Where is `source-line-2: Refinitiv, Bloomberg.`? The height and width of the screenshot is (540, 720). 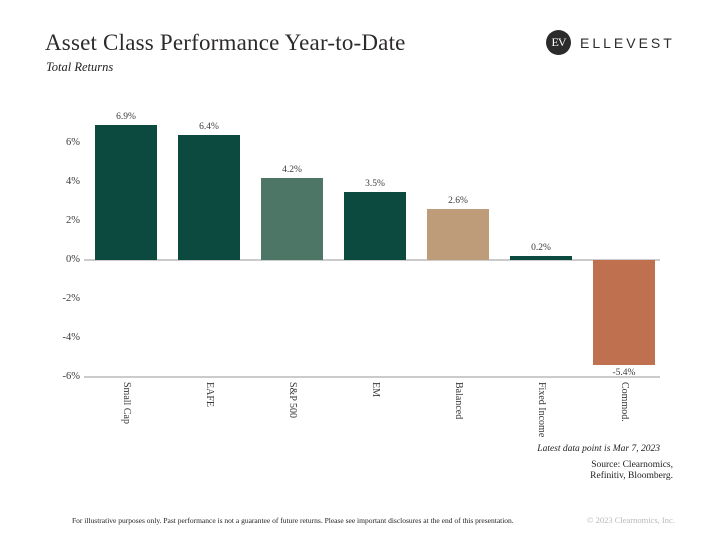
source-line-2: Refinitiv, Bloomberg. is located at coordinates (631, 476).